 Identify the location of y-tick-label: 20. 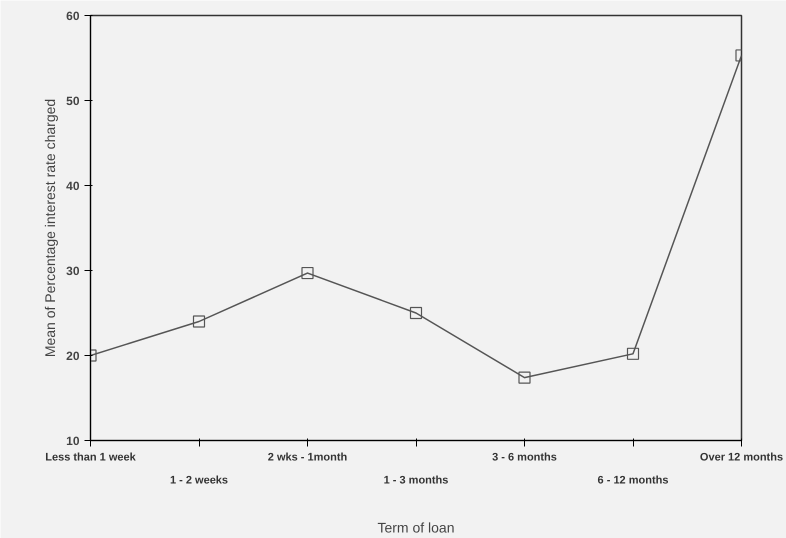
(73, 356).